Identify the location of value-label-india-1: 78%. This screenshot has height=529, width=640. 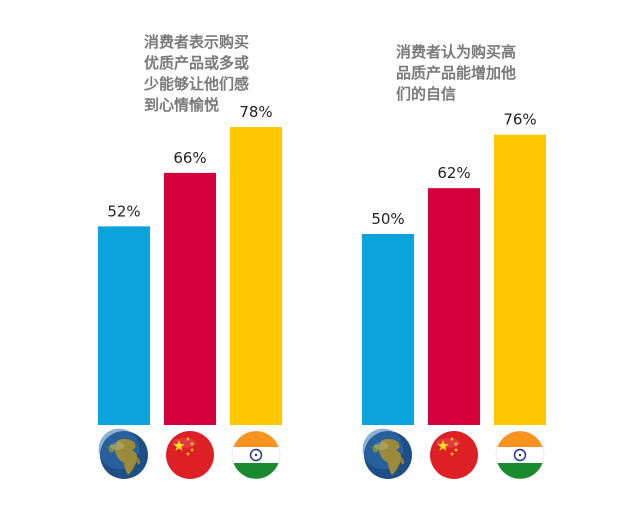
(255, 112).